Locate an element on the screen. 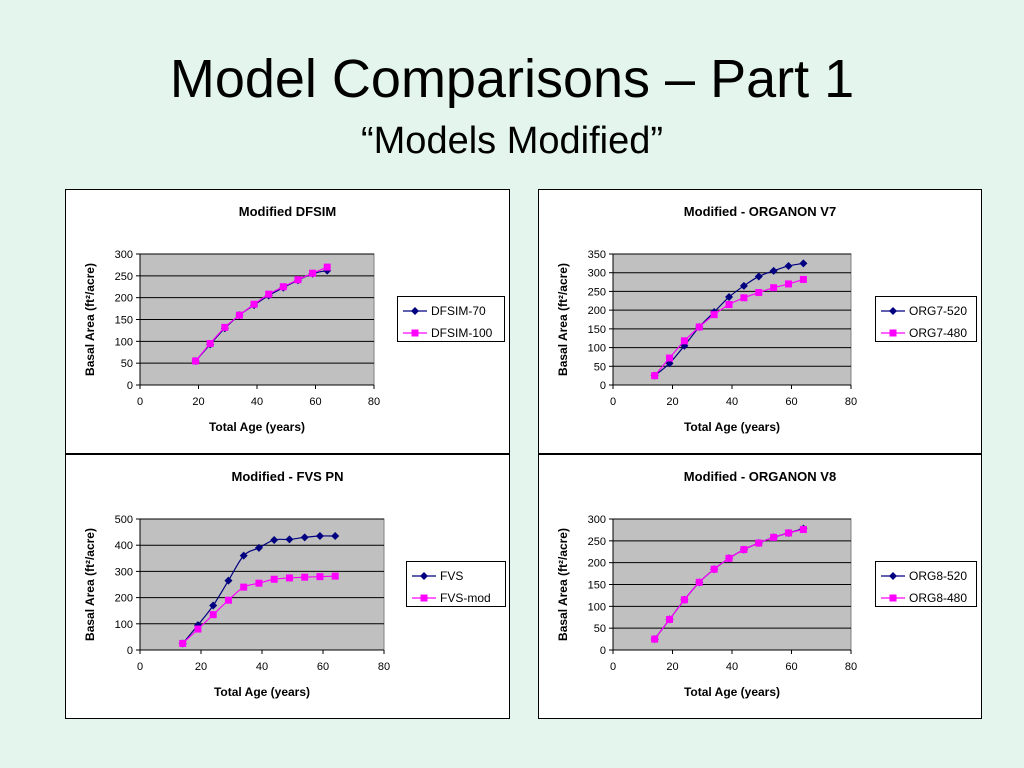  legend-label: FVS is located at coordinates (452, 576).